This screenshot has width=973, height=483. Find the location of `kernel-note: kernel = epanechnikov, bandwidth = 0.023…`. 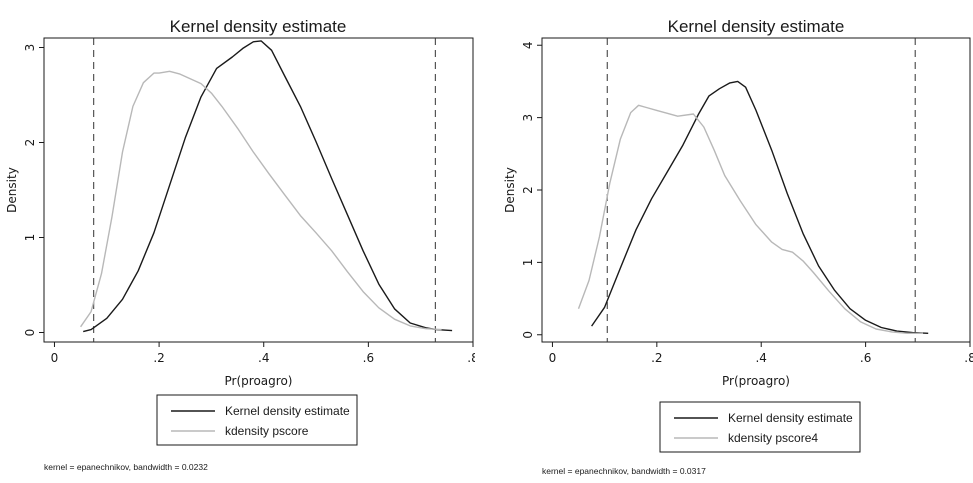

kernel-note: kernel = epanechnikov, bandwidth = 0.023… is located at coordinates (126, 467).